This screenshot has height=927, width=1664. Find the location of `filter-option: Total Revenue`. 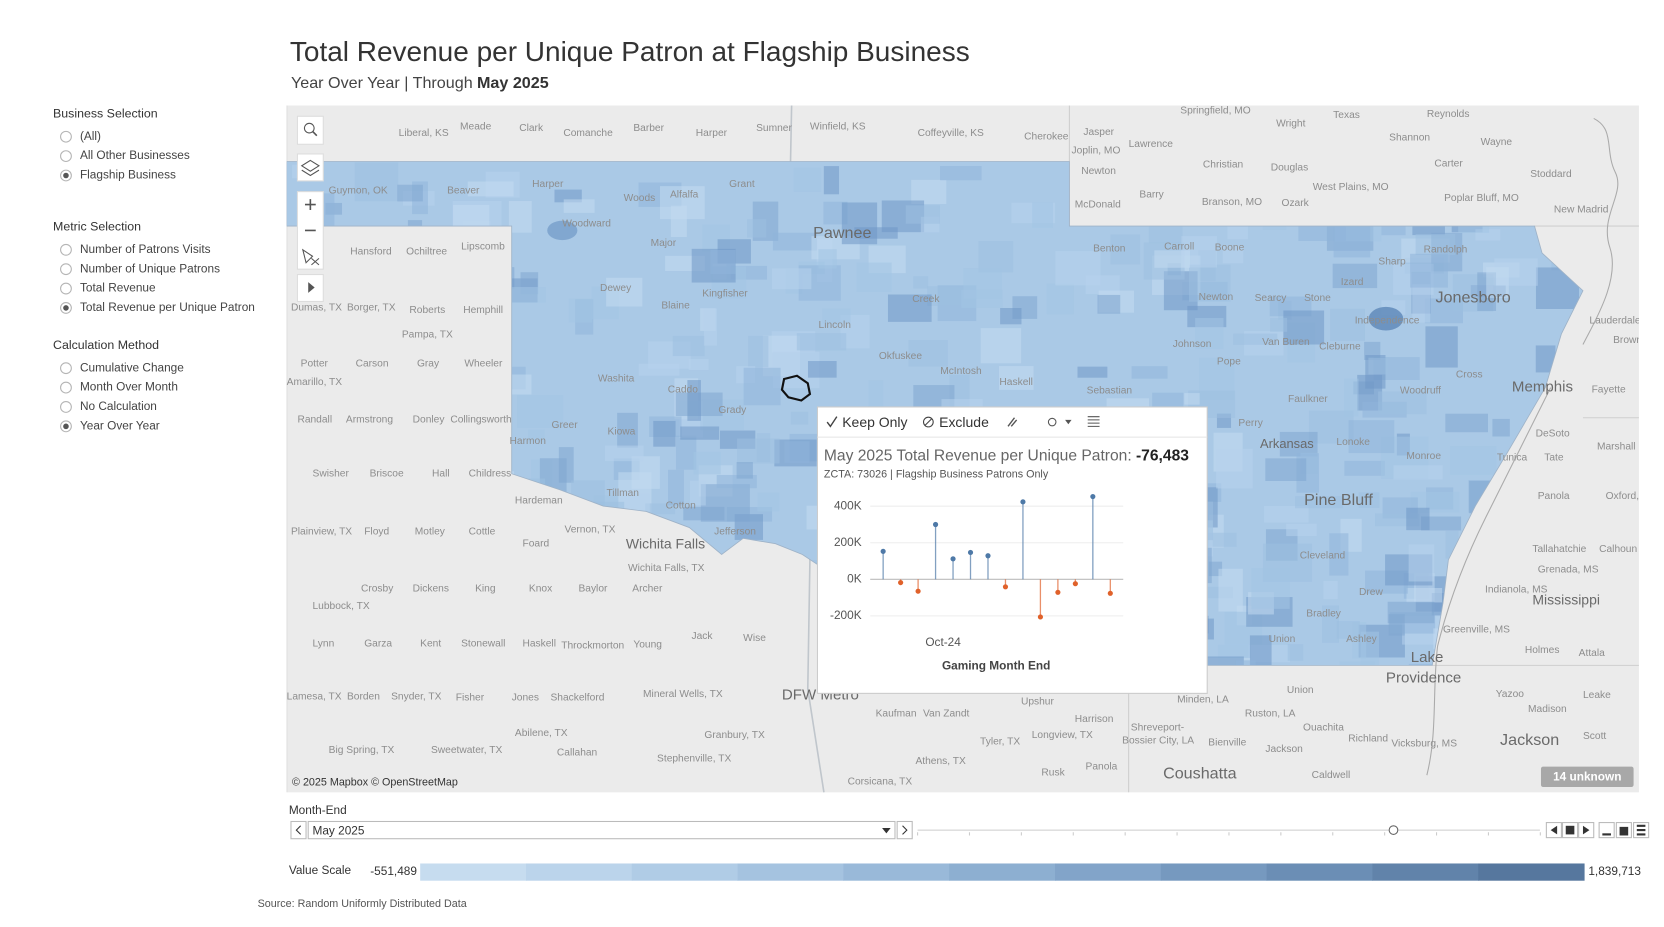

filter-option: Total Revenue is located at coordinates (118, 288).